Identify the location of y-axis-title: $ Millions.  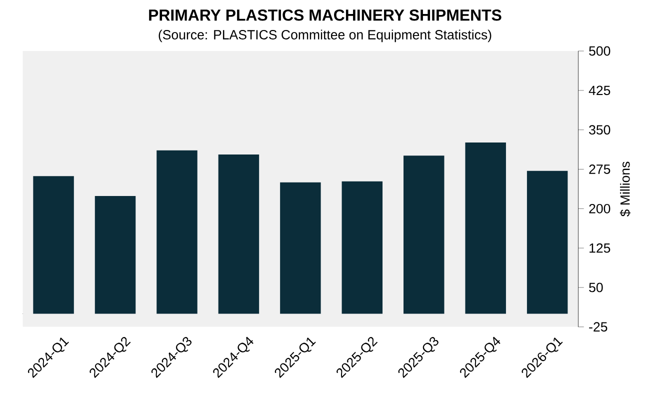
(625, 189).